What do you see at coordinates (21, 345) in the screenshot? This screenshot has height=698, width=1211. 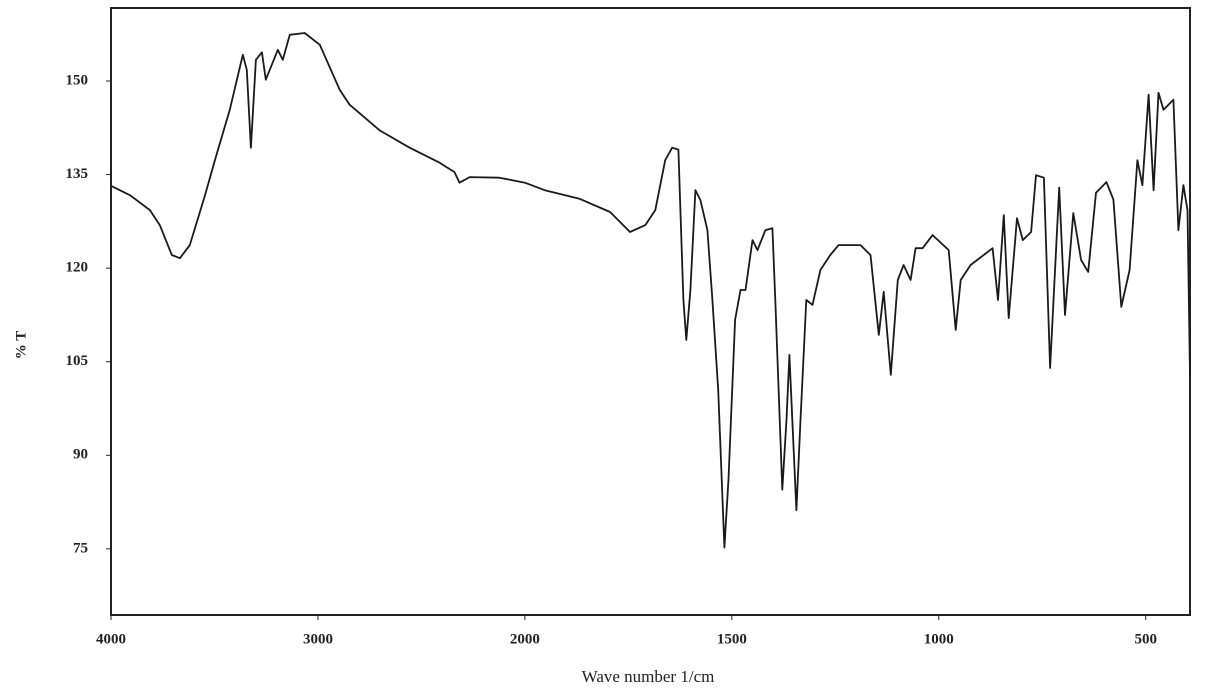 I see `y-axis-label: % T` at bounding box center [21, 345].